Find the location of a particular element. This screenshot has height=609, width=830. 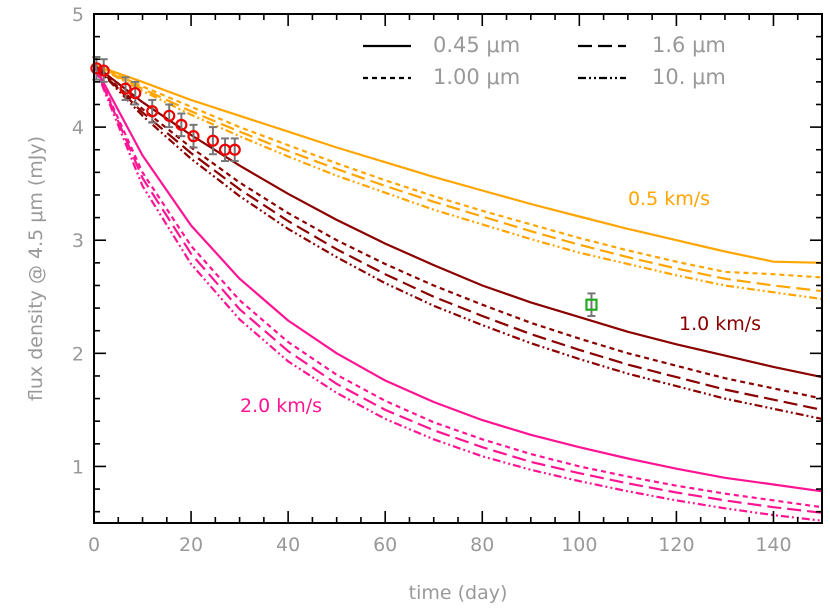

x-axis-title: time (day) is located at coordinates (458, 593).